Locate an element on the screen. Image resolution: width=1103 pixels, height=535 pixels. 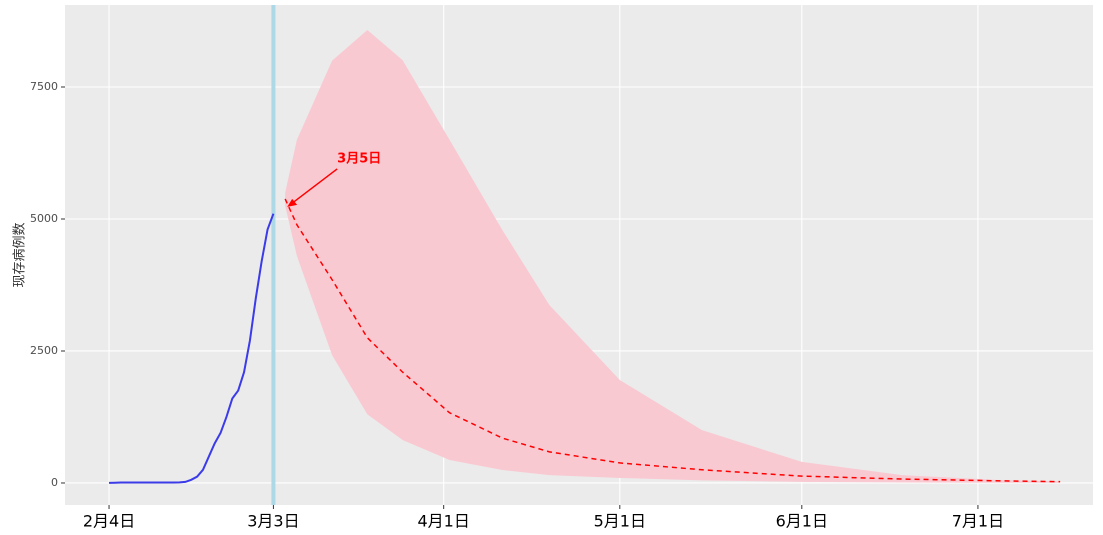
observed-line is located at coordinates (192, 348).